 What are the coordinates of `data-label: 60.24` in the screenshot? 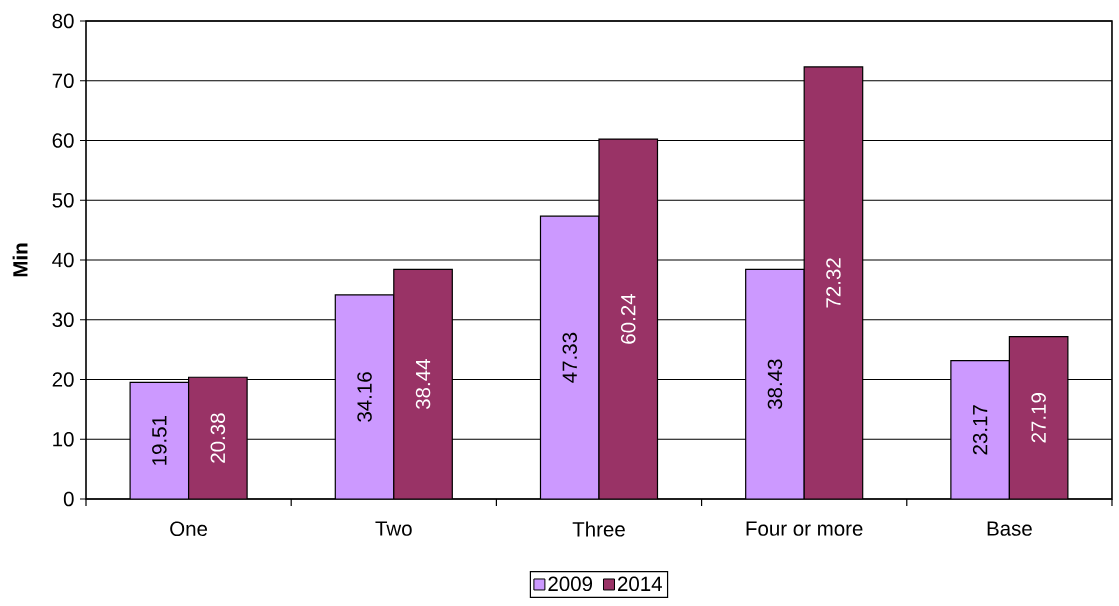 It's located at (628, 318).